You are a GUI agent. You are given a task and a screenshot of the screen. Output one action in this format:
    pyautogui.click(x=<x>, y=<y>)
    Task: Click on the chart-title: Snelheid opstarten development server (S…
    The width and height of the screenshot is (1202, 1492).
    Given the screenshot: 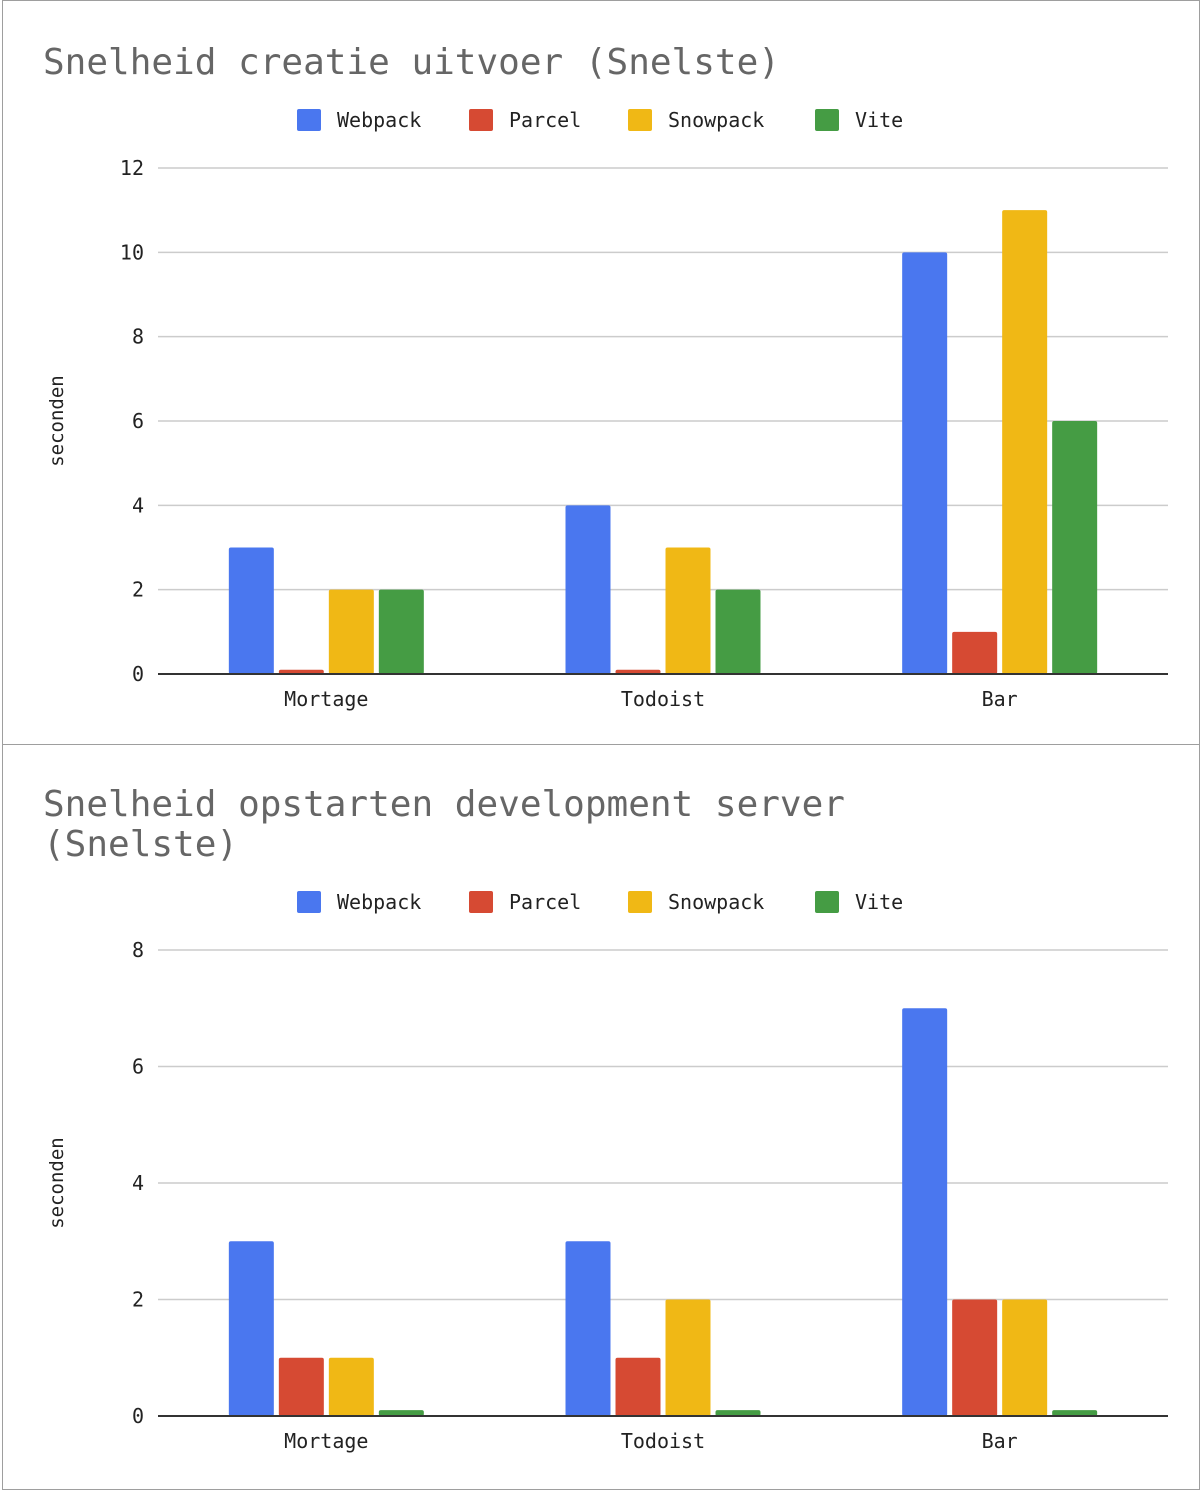 What is the action you would take?
    pyautogui.click(x=444, y=824)
    